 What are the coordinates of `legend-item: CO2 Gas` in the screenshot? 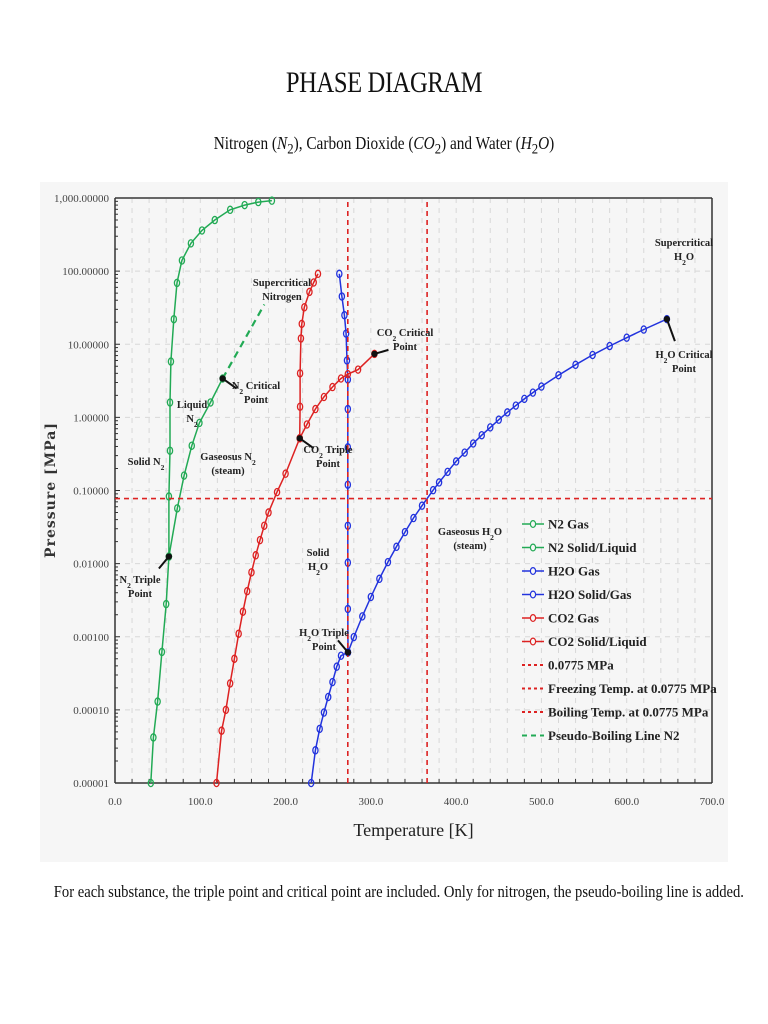 It's located at (560, 618).